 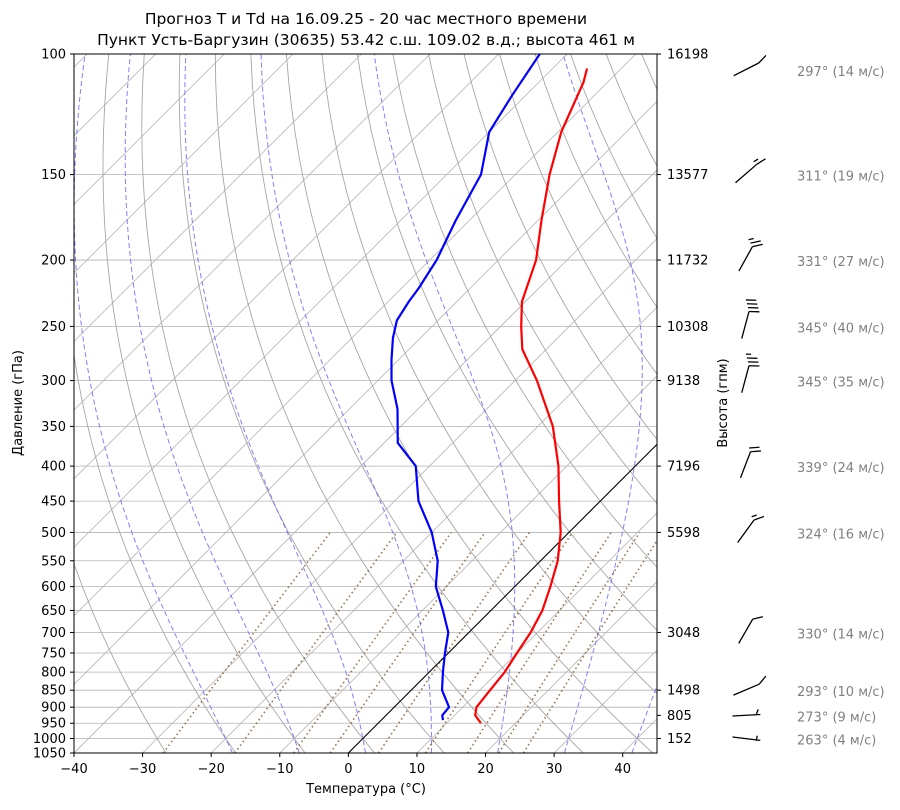 I want to click on y-tick-label: 600, so click(x=53, y=587).